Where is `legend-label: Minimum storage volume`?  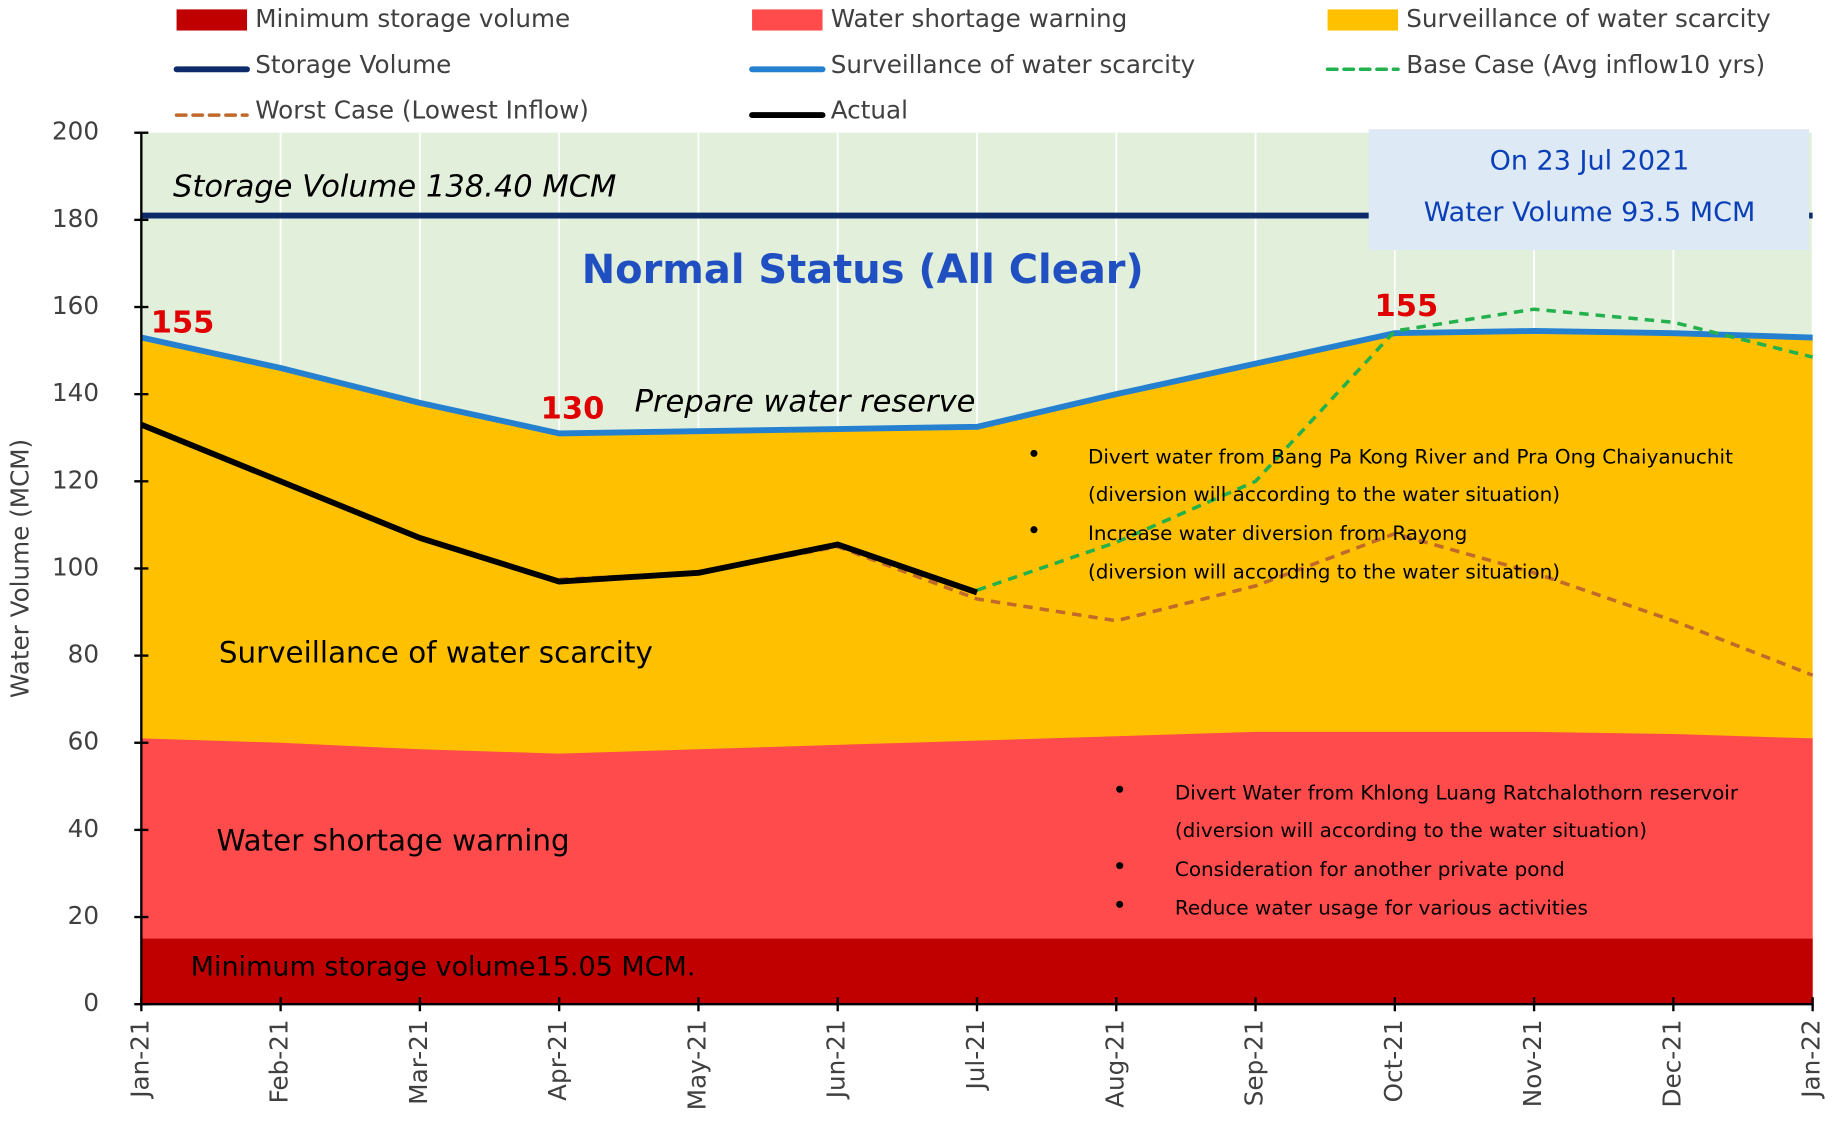 legend-label: Minimum storage volume is located at coordinates (412, 18).